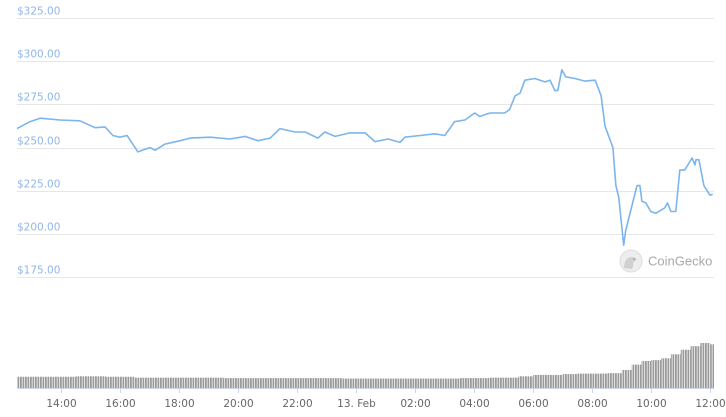 The width and height of the screenshot is (726, 417). What do you see at coordinates (474, 404) in the screenshot?
I see `x-tick-label: 04:00` at bounding box center [474, 404].